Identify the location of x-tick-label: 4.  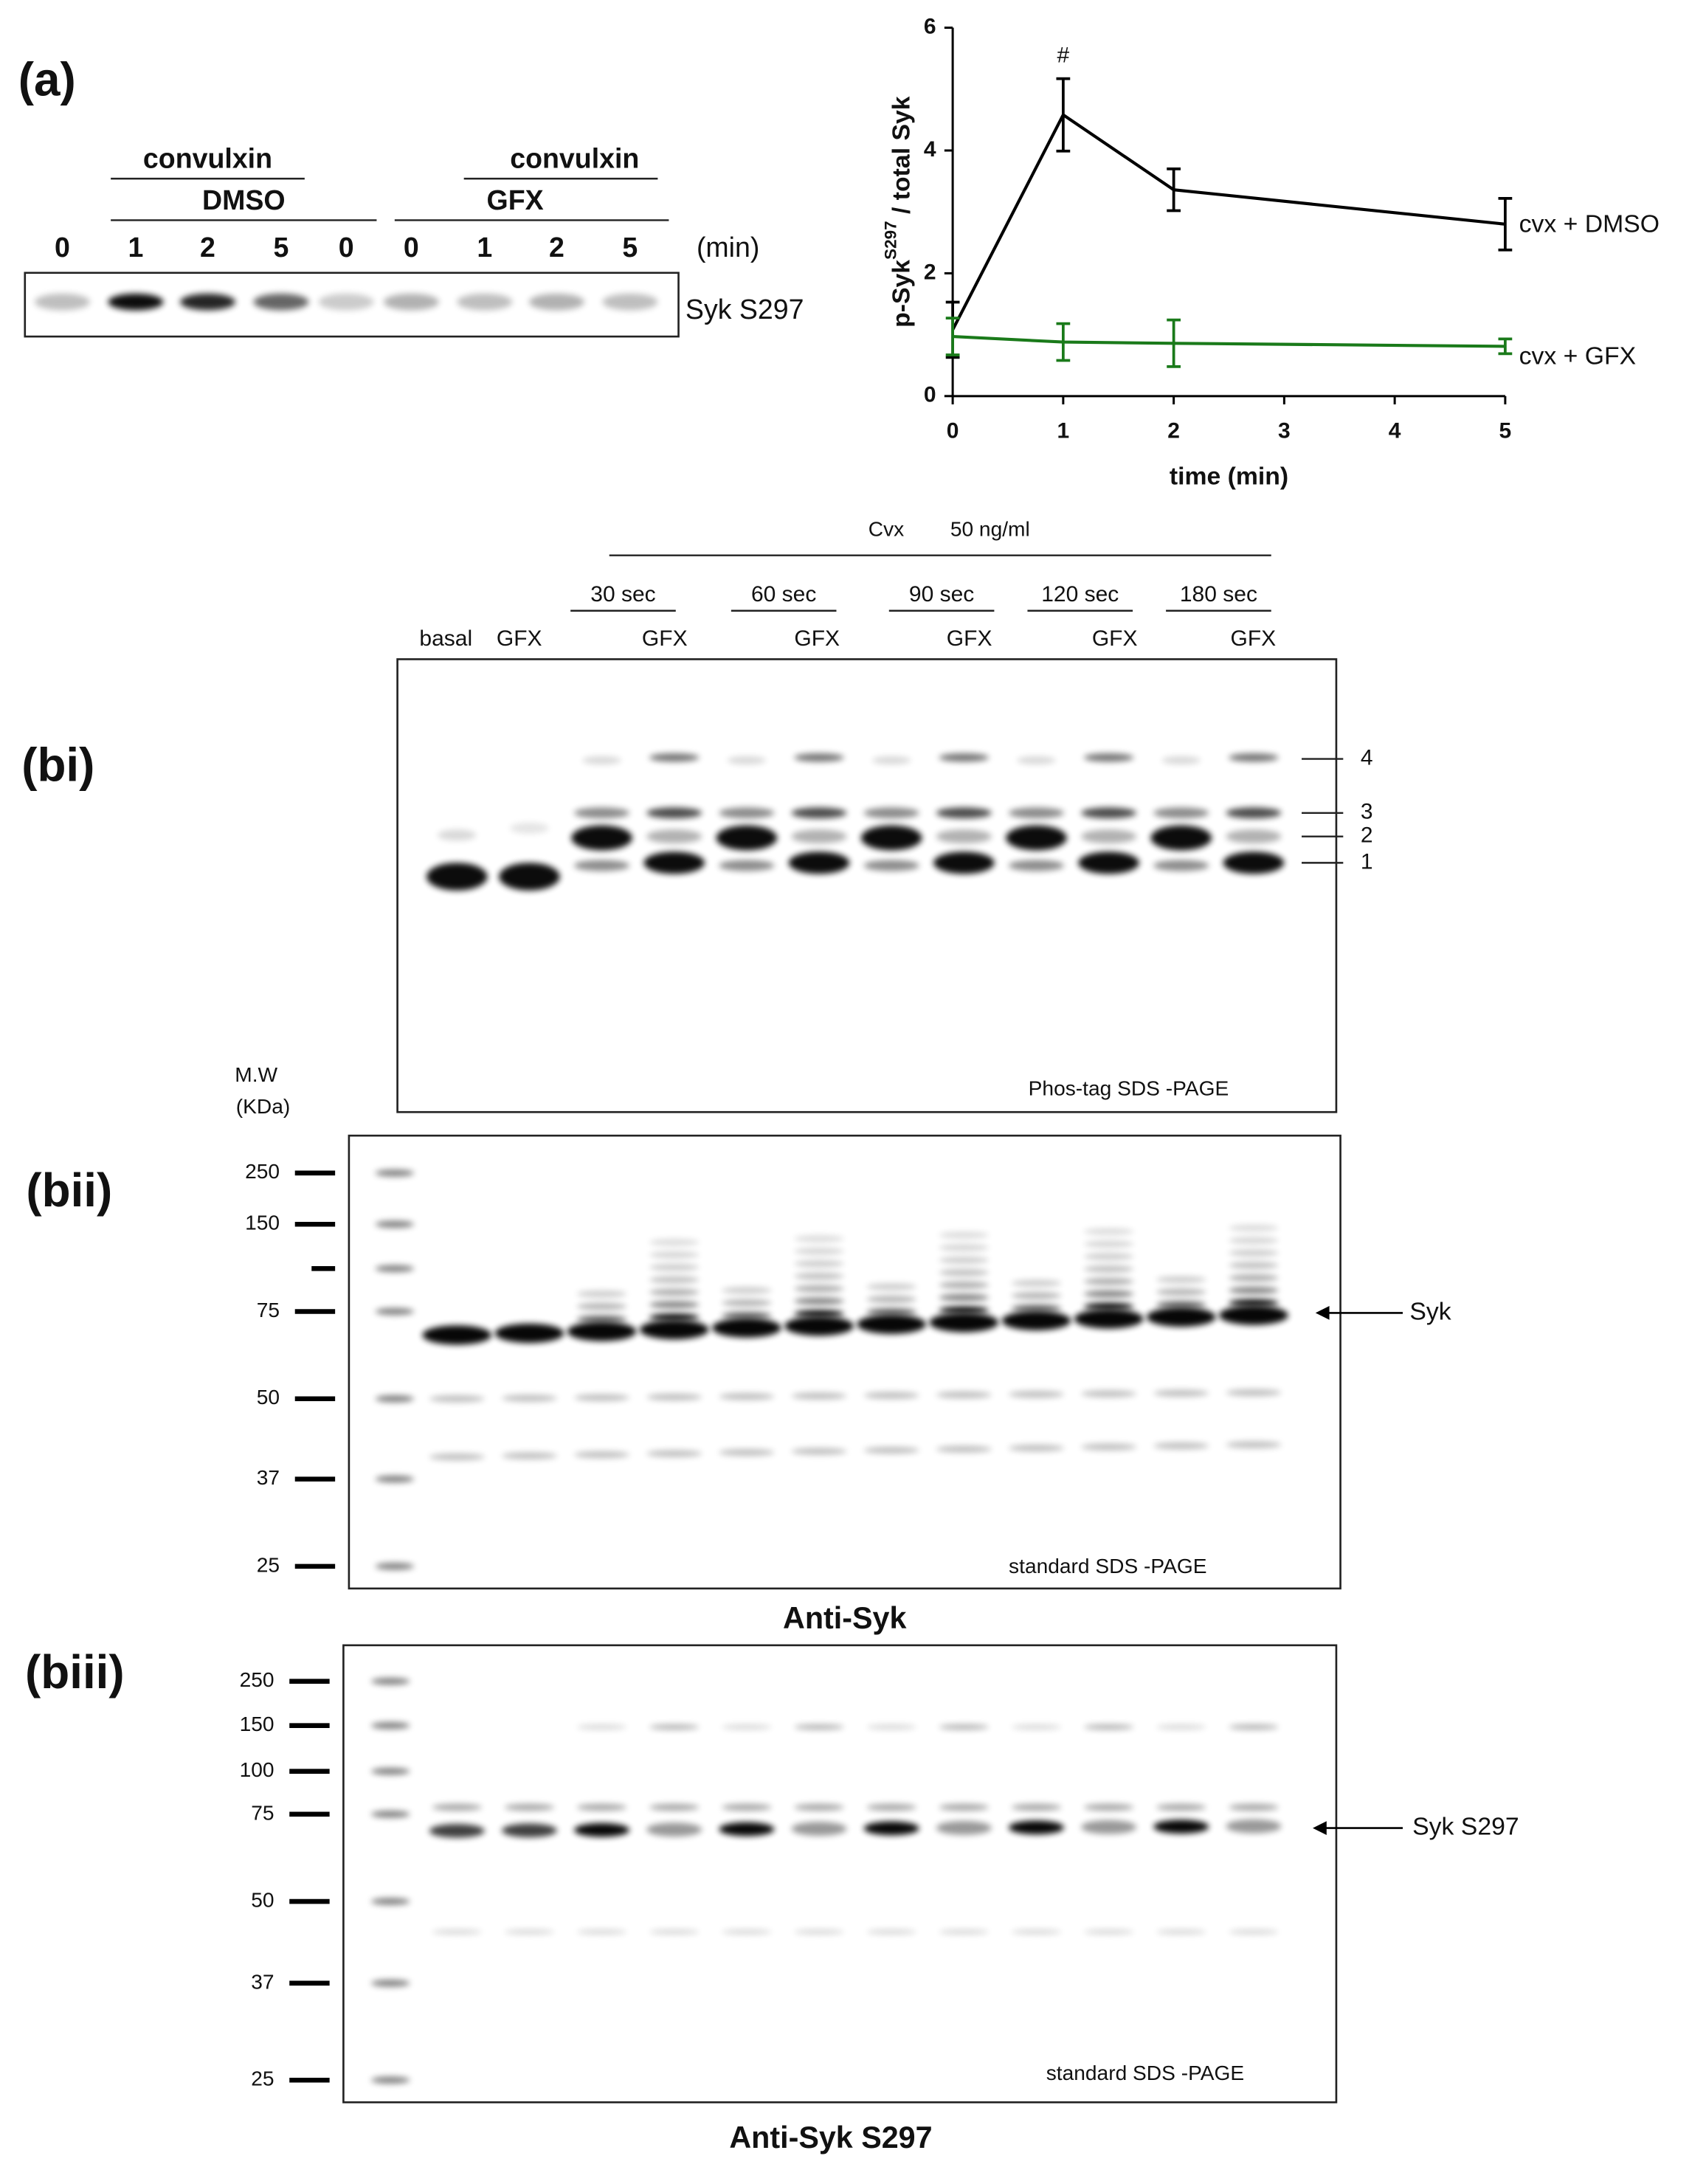
(1395, 431).